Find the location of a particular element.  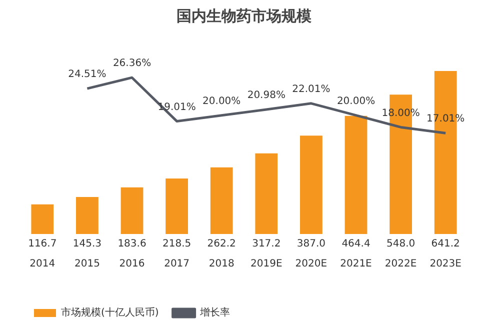

data-label: 464.4 is located at coordinates (356, 244).